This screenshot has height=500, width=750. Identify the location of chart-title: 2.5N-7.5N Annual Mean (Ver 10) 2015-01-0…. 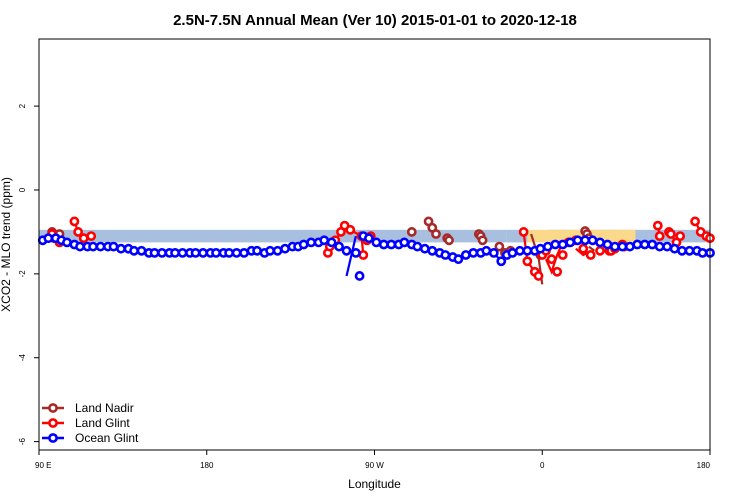
(375, 20).